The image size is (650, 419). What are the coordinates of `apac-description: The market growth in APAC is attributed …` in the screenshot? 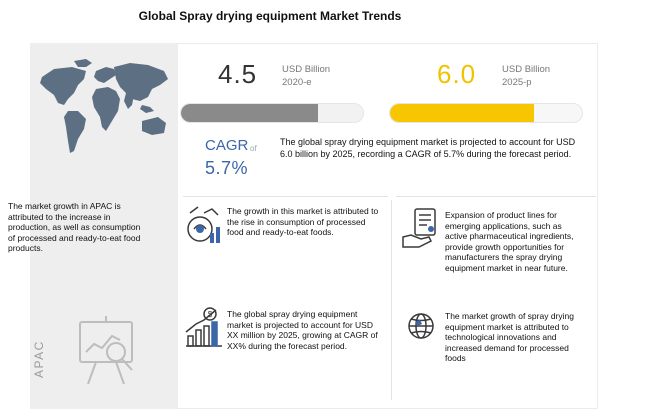 It's located at (74, 227).